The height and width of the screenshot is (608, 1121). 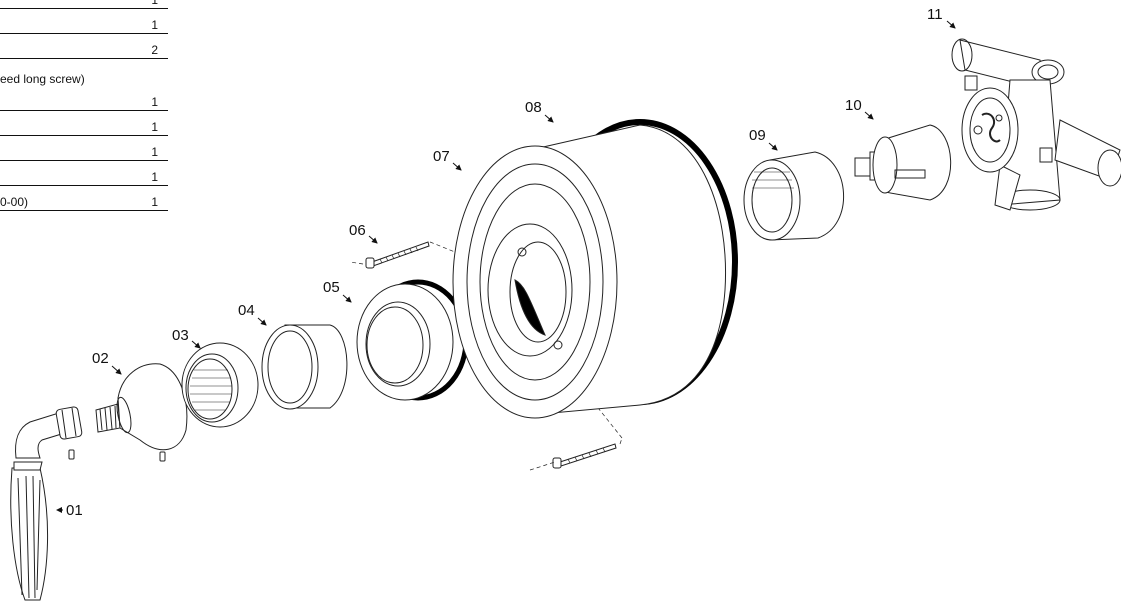 I want to click on part-02-lever-hub, so click(x=141, y=407).